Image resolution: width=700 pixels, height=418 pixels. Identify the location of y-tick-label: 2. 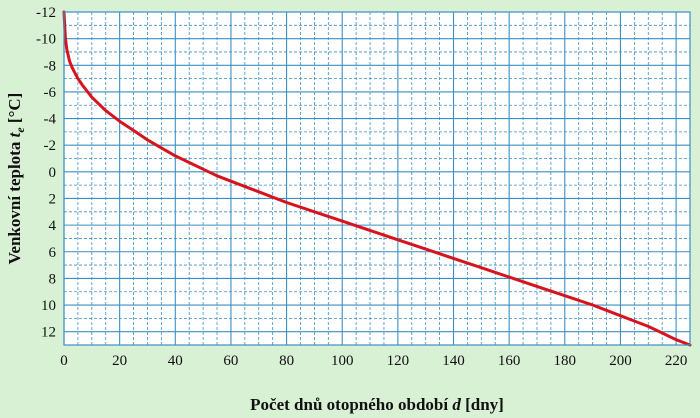
(53, 199).